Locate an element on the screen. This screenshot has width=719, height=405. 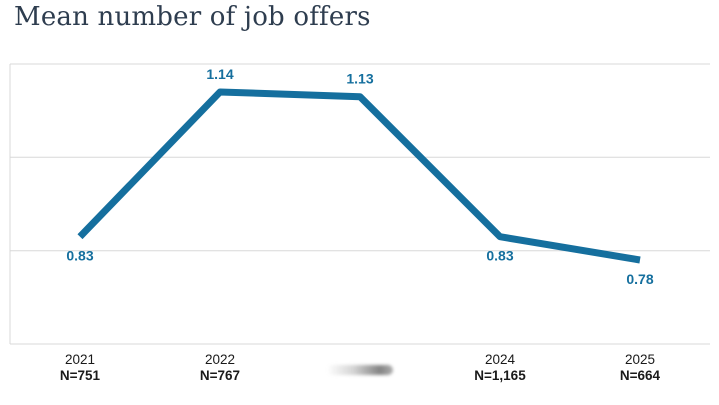
x-axis-label-2025: 2025 N=664 is located at coordinates (640, 370).